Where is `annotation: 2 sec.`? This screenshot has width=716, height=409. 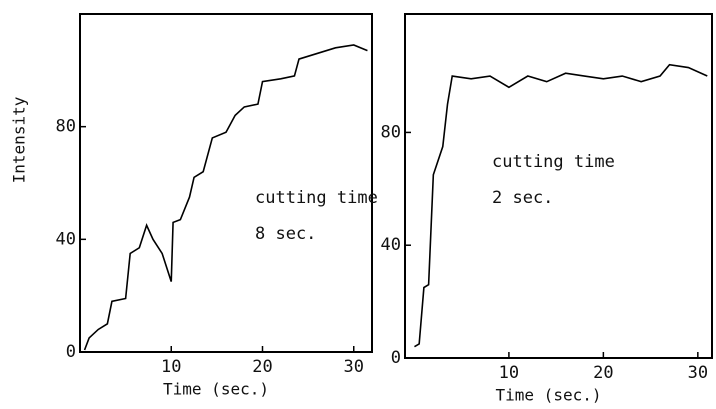 annotation: 2 sec. is located at coordinates (522, 198).